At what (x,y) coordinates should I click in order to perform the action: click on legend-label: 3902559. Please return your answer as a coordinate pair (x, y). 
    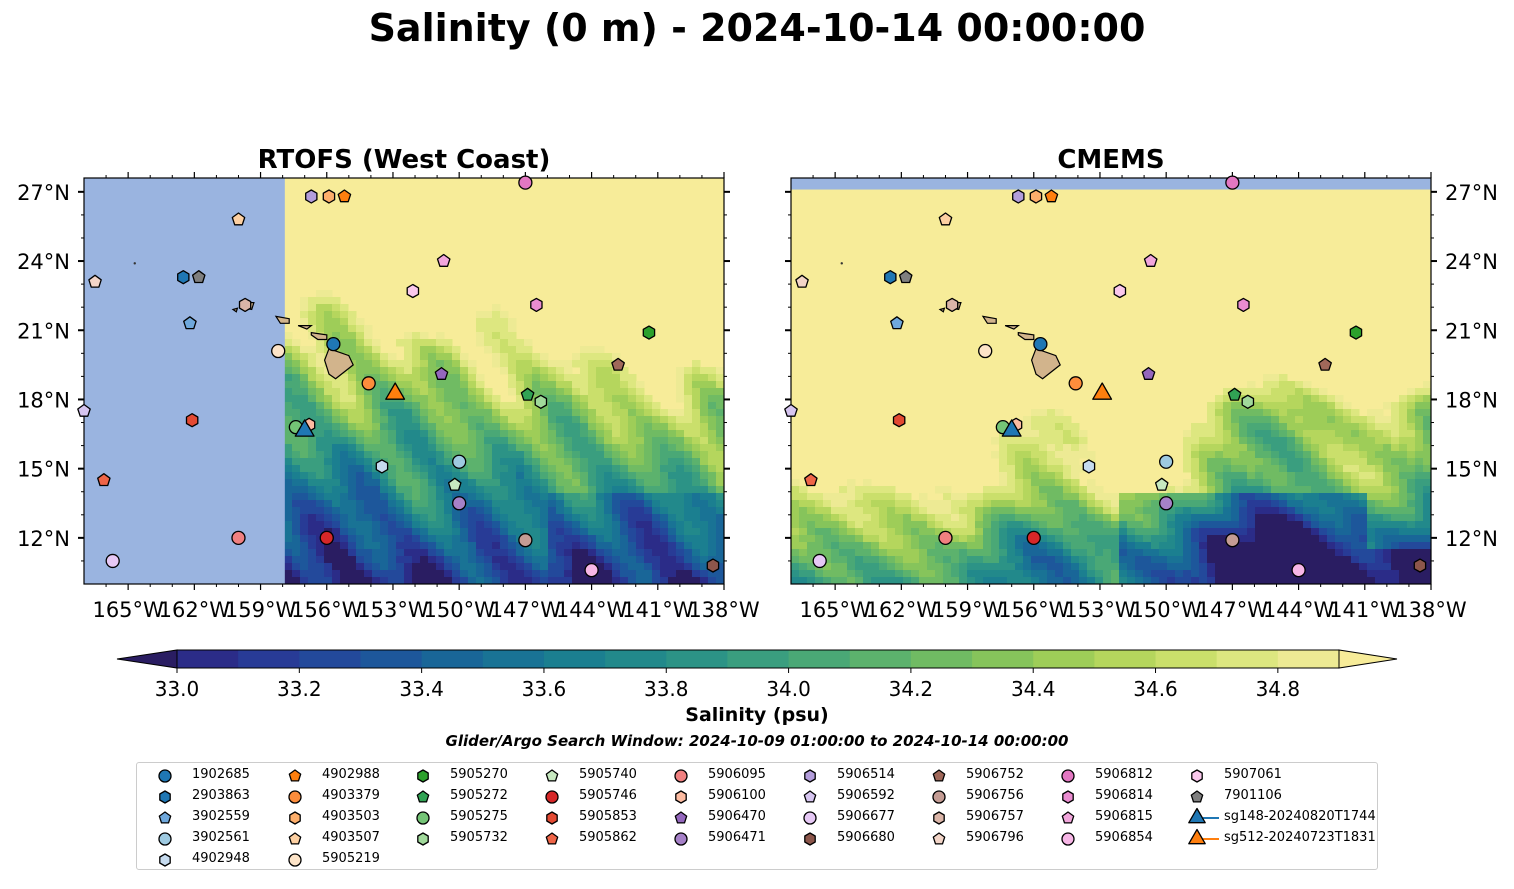
    Looking at the image, I should click on (221, 816).